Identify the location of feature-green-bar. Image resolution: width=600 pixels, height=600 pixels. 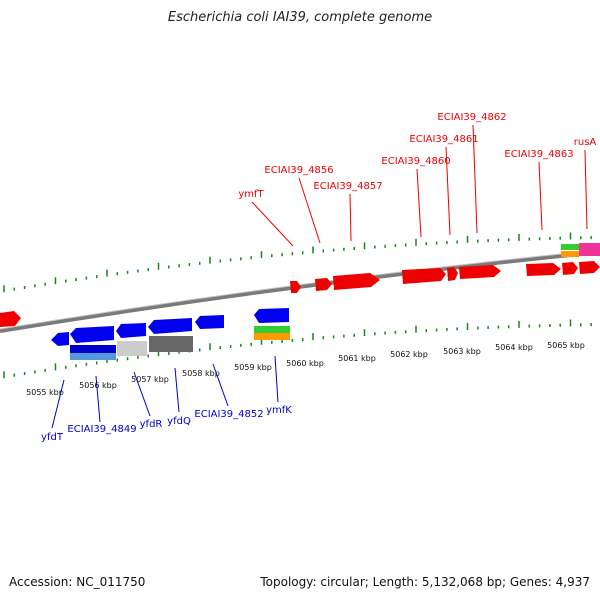
(272, 329).